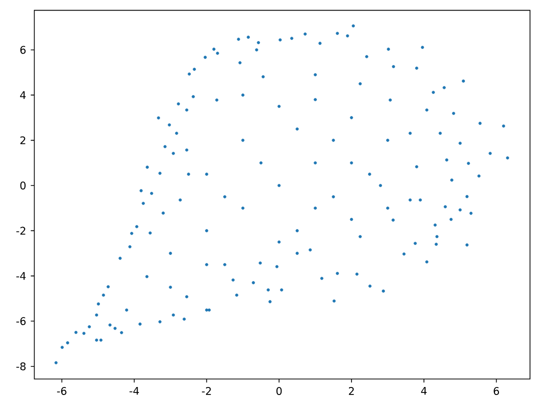 The image size is (539, 411). I want to click on y-tick-label: 2, so click(23, 140).